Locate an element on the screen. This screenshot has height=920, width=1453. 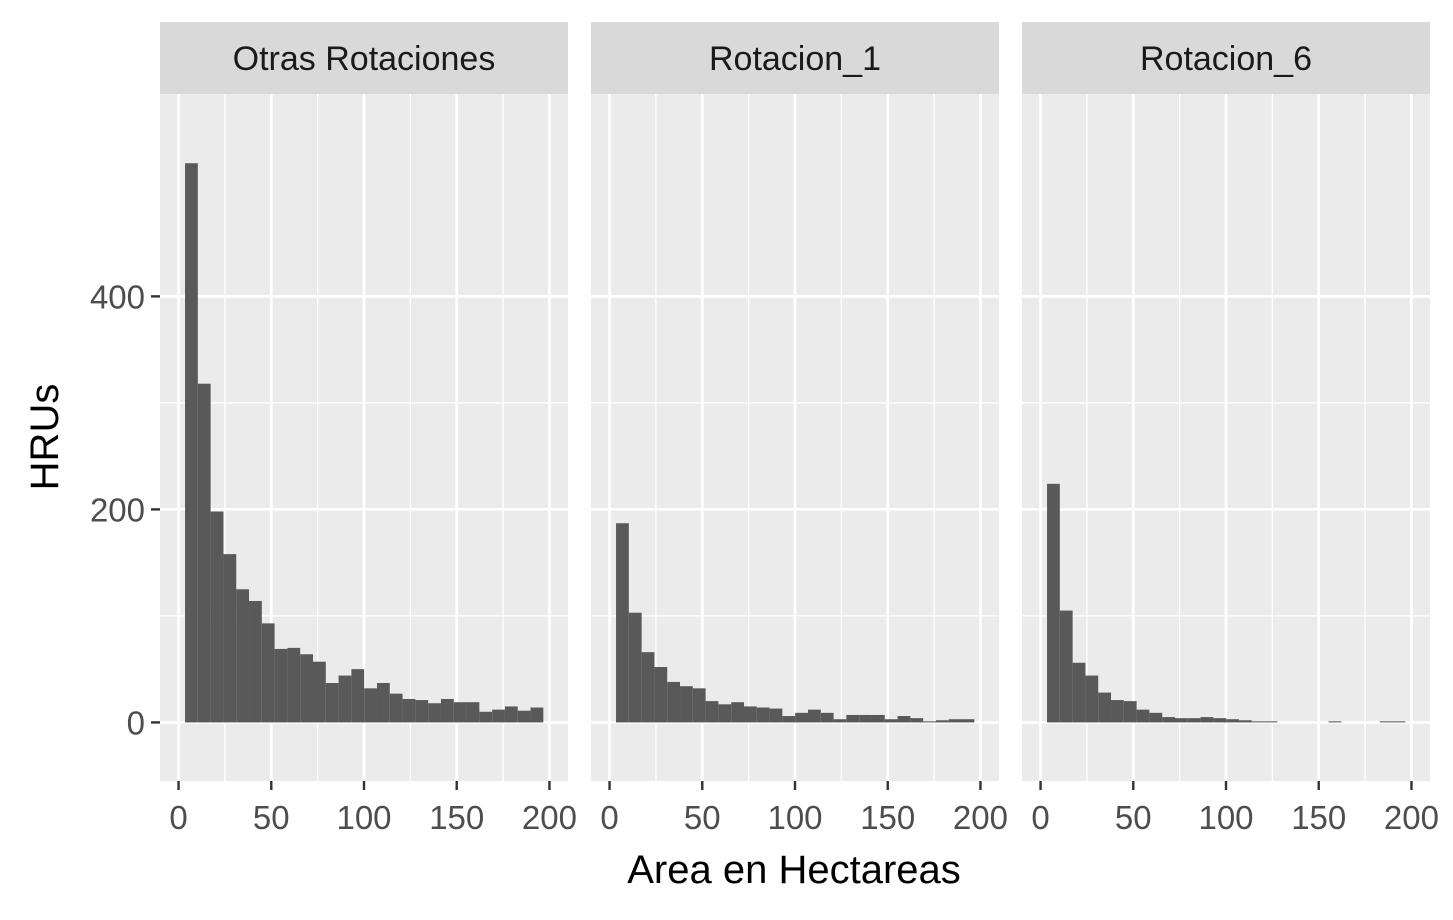
facet-strip-label: Otras Rotaciones is located at coordinates (364, 59).